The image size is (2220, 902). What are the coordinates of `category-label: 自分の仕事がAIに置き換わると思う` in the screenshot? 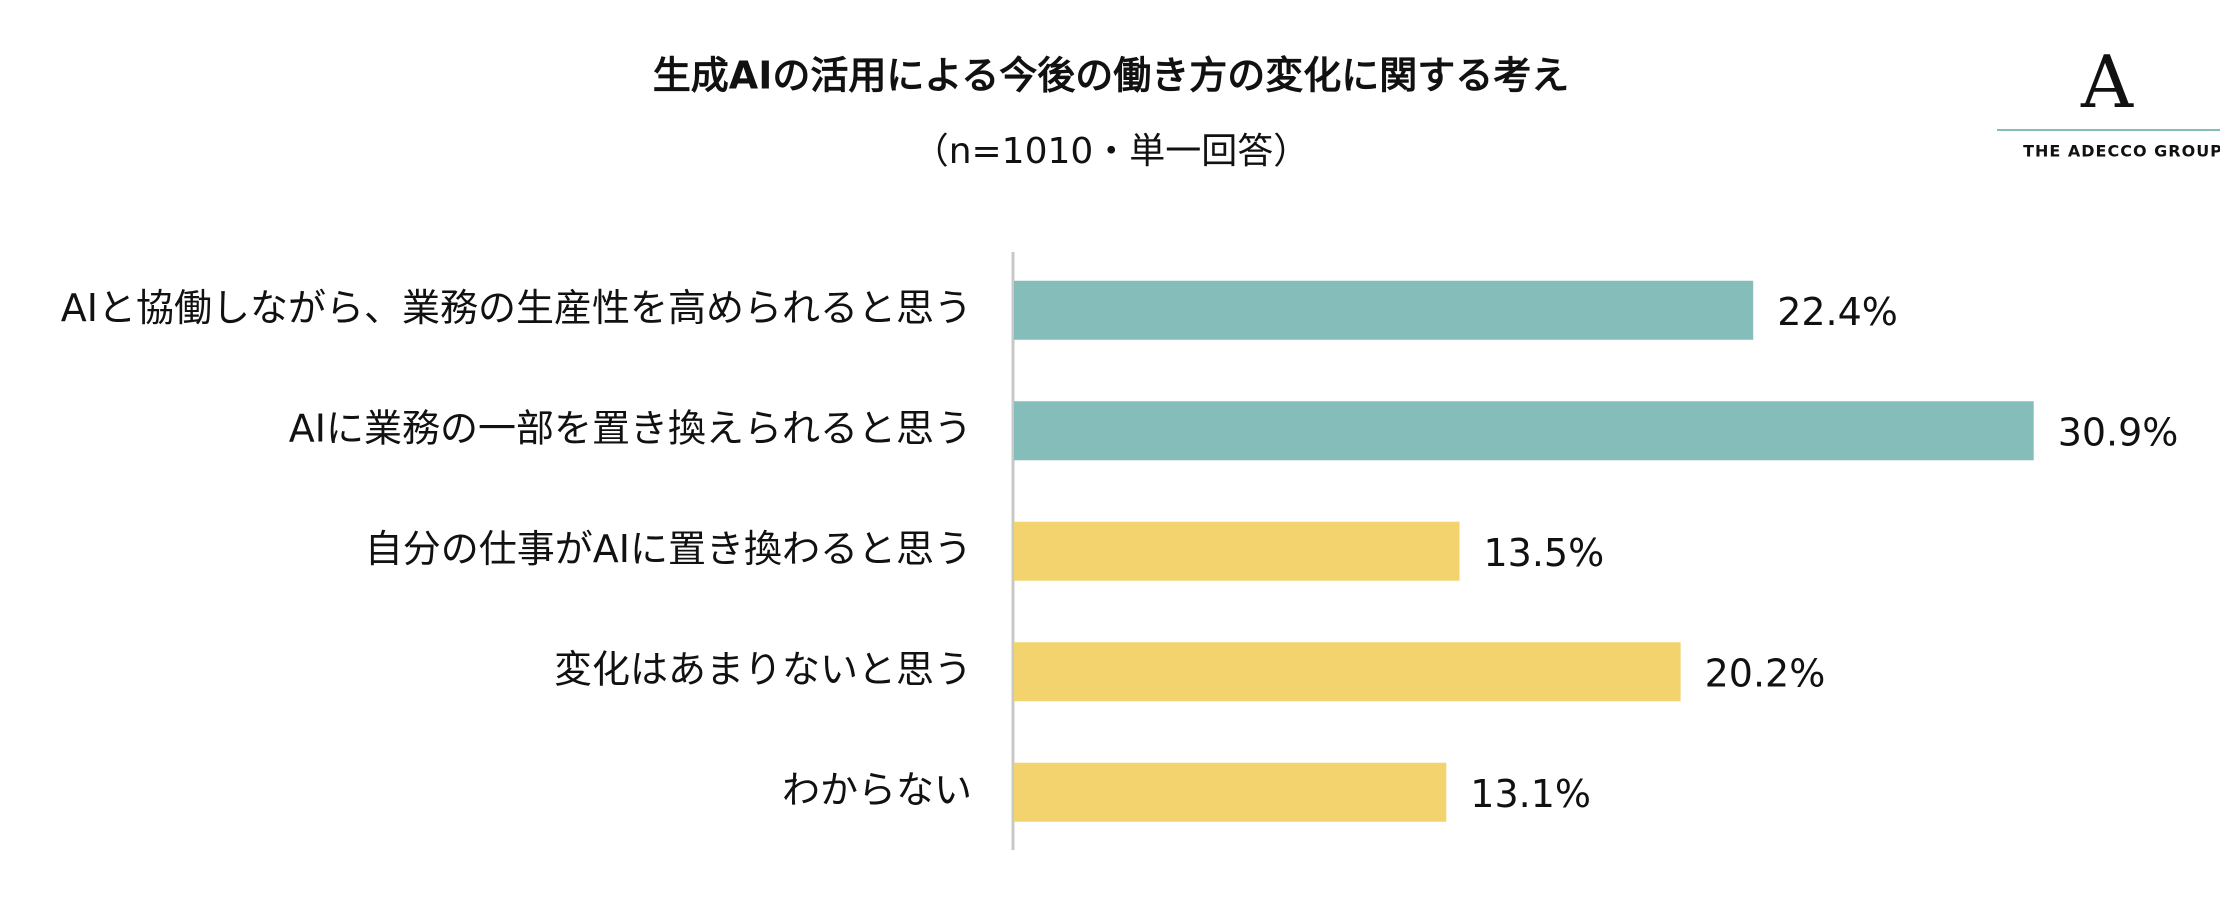 It's located at (668, 549).